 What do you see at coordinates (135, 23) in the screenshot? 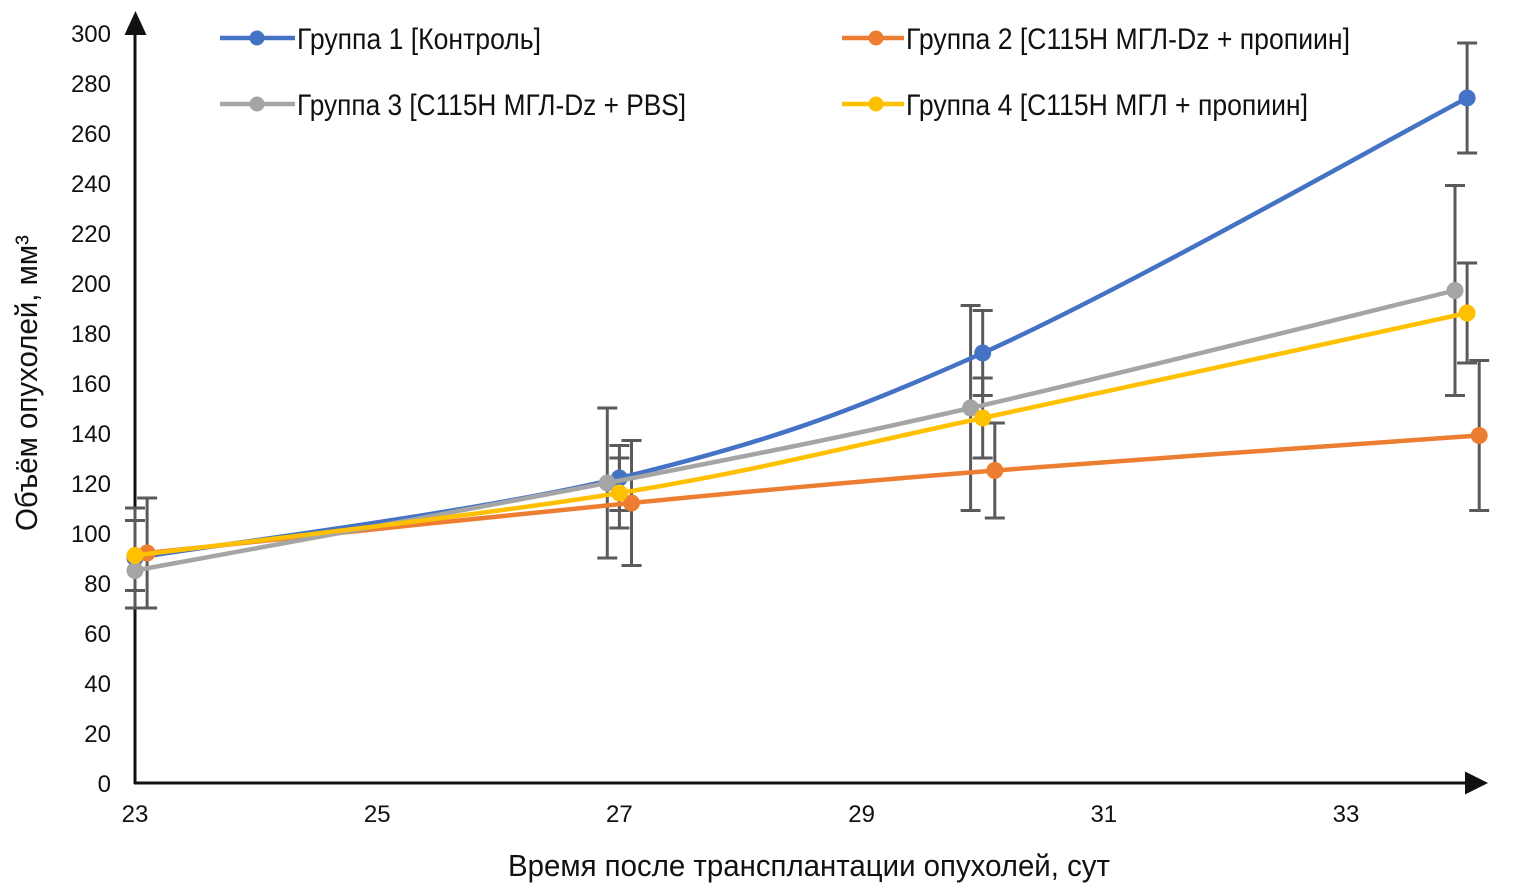
I see `y-axis-arrow-icon` at bounding box center [135, 23].